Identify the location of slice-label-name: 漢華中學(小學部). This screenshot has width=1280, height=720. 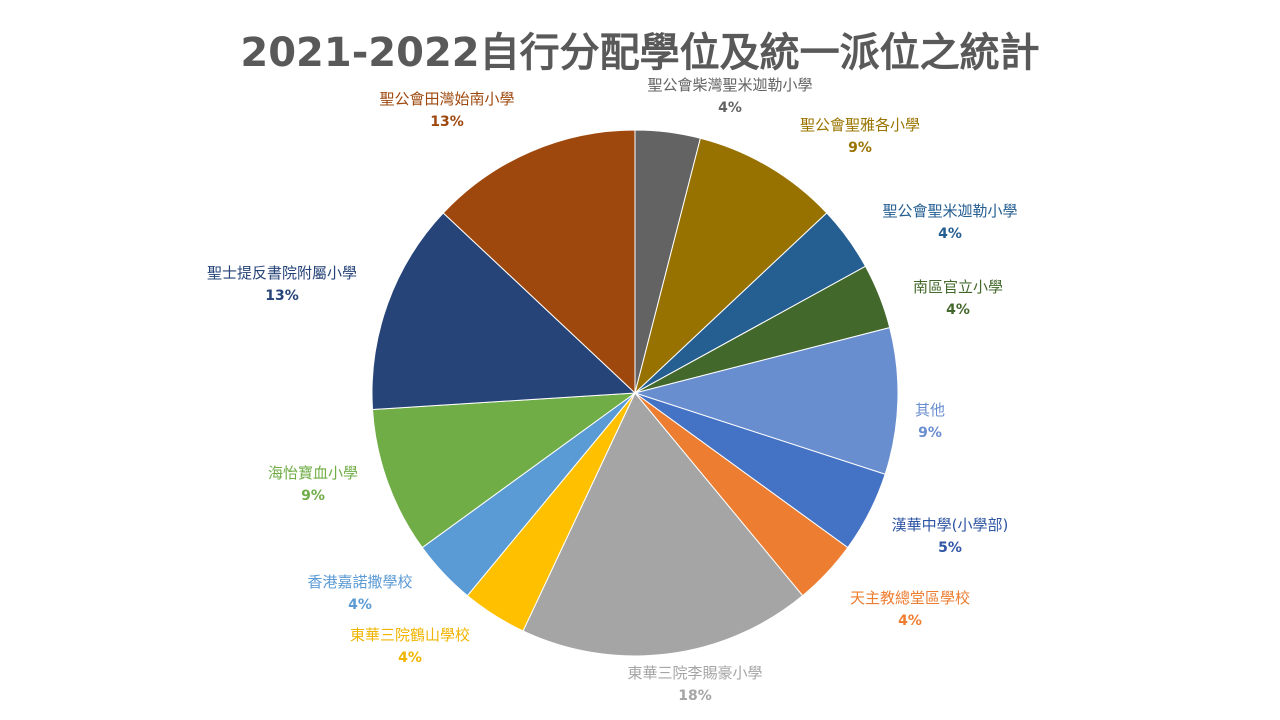
(950, 525).